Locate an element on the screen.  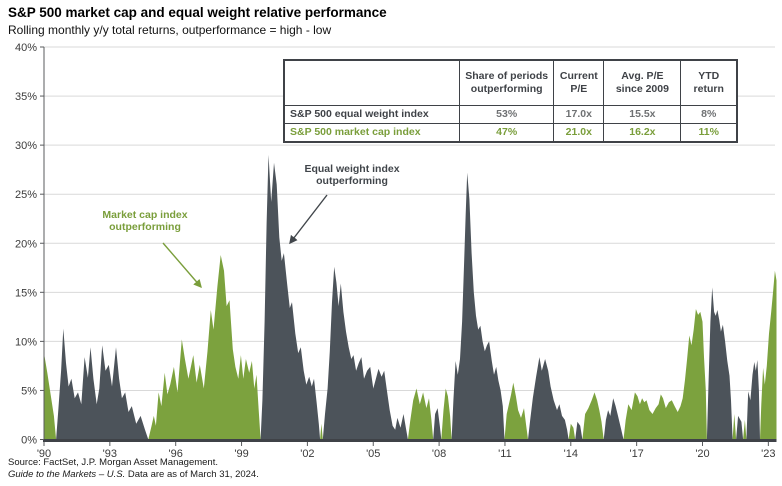
y-axis-label: 15% is located at coordinates (26, 293).